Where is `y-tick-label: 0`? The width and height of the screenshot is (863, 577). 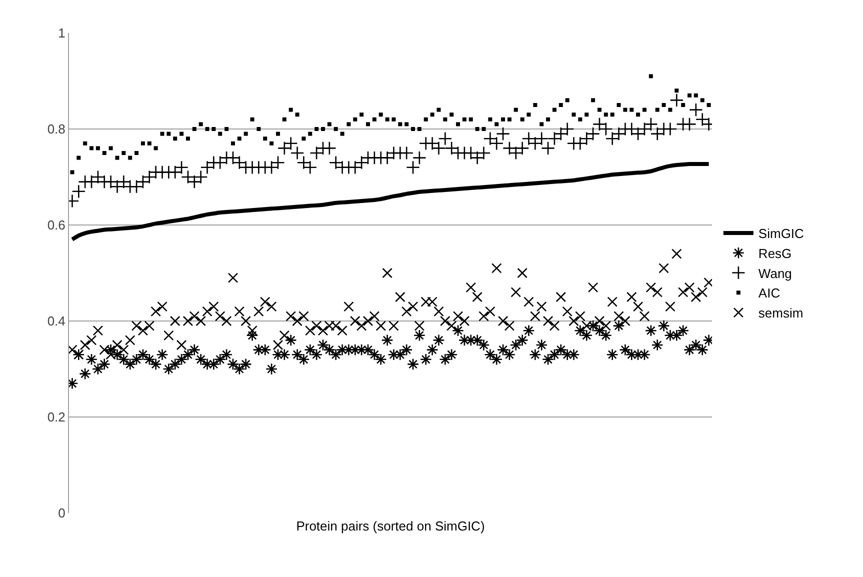
y-tick-label: 0 is located at coordinates (62, 513).